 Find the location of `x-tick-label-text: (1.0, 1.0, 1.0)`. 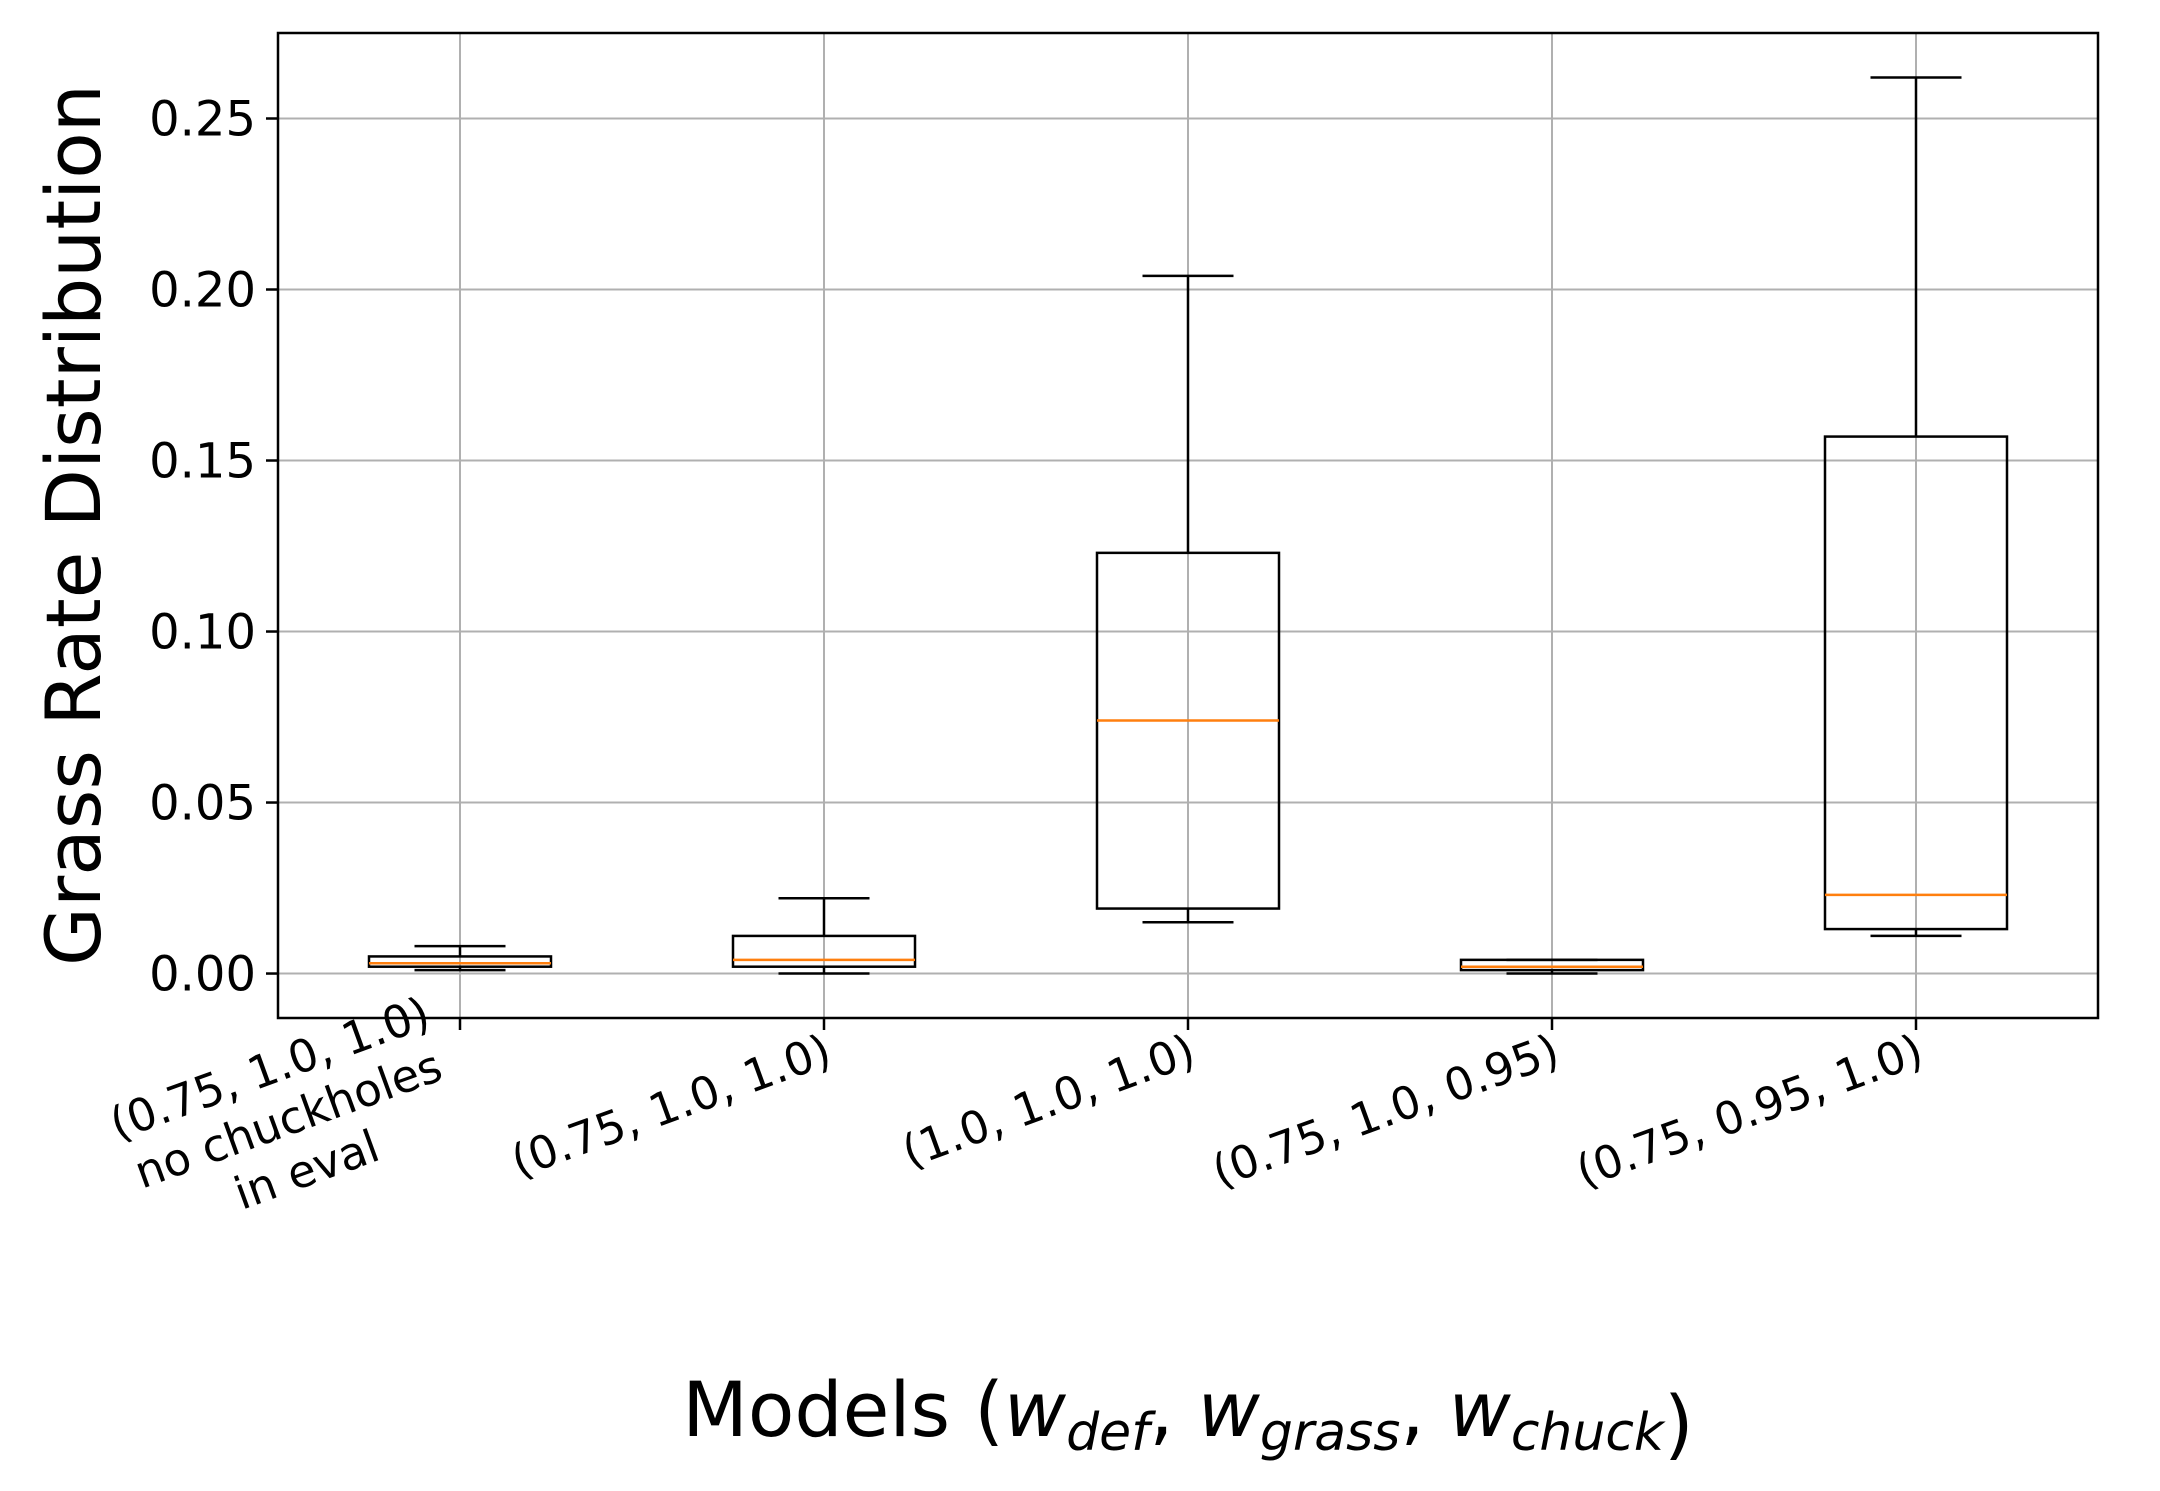

x-tick-label-text: (1.0, 1.0, 1.0) is located at coordinates (1048, 1101).